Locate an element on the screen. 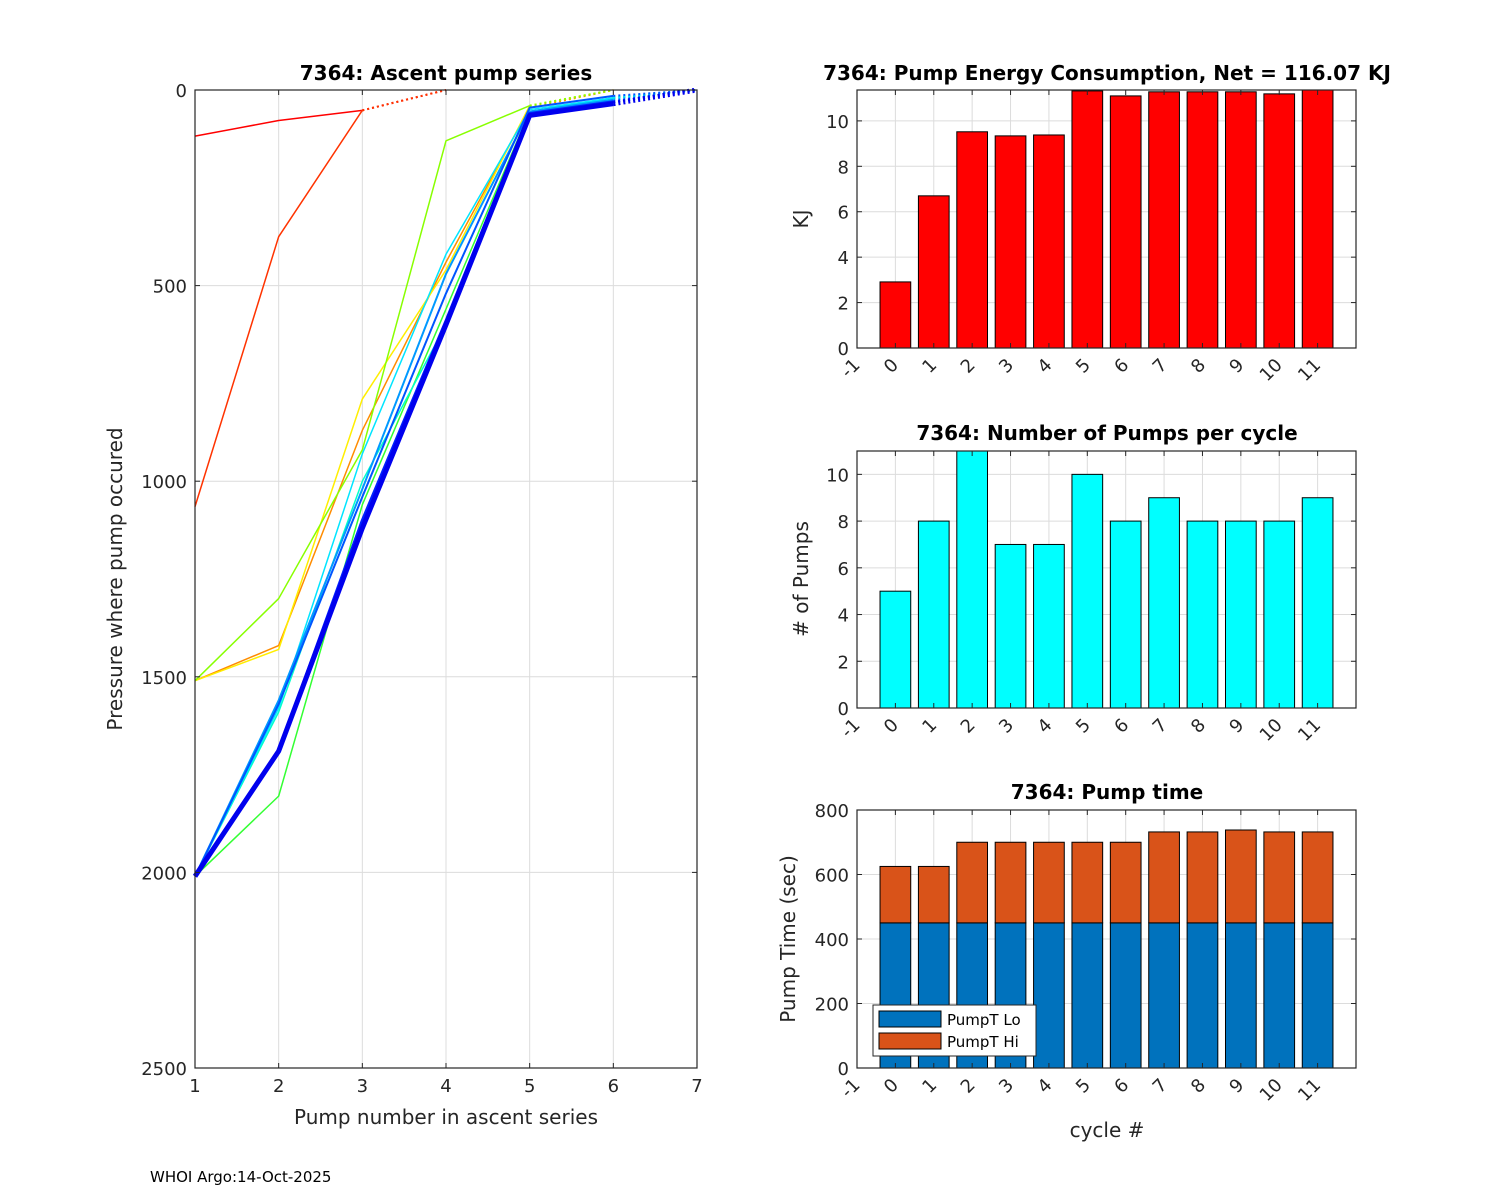 This screenshot has height=1200, width=1500. x-tick-label: 9 is located at coordinates (1236, 1086).